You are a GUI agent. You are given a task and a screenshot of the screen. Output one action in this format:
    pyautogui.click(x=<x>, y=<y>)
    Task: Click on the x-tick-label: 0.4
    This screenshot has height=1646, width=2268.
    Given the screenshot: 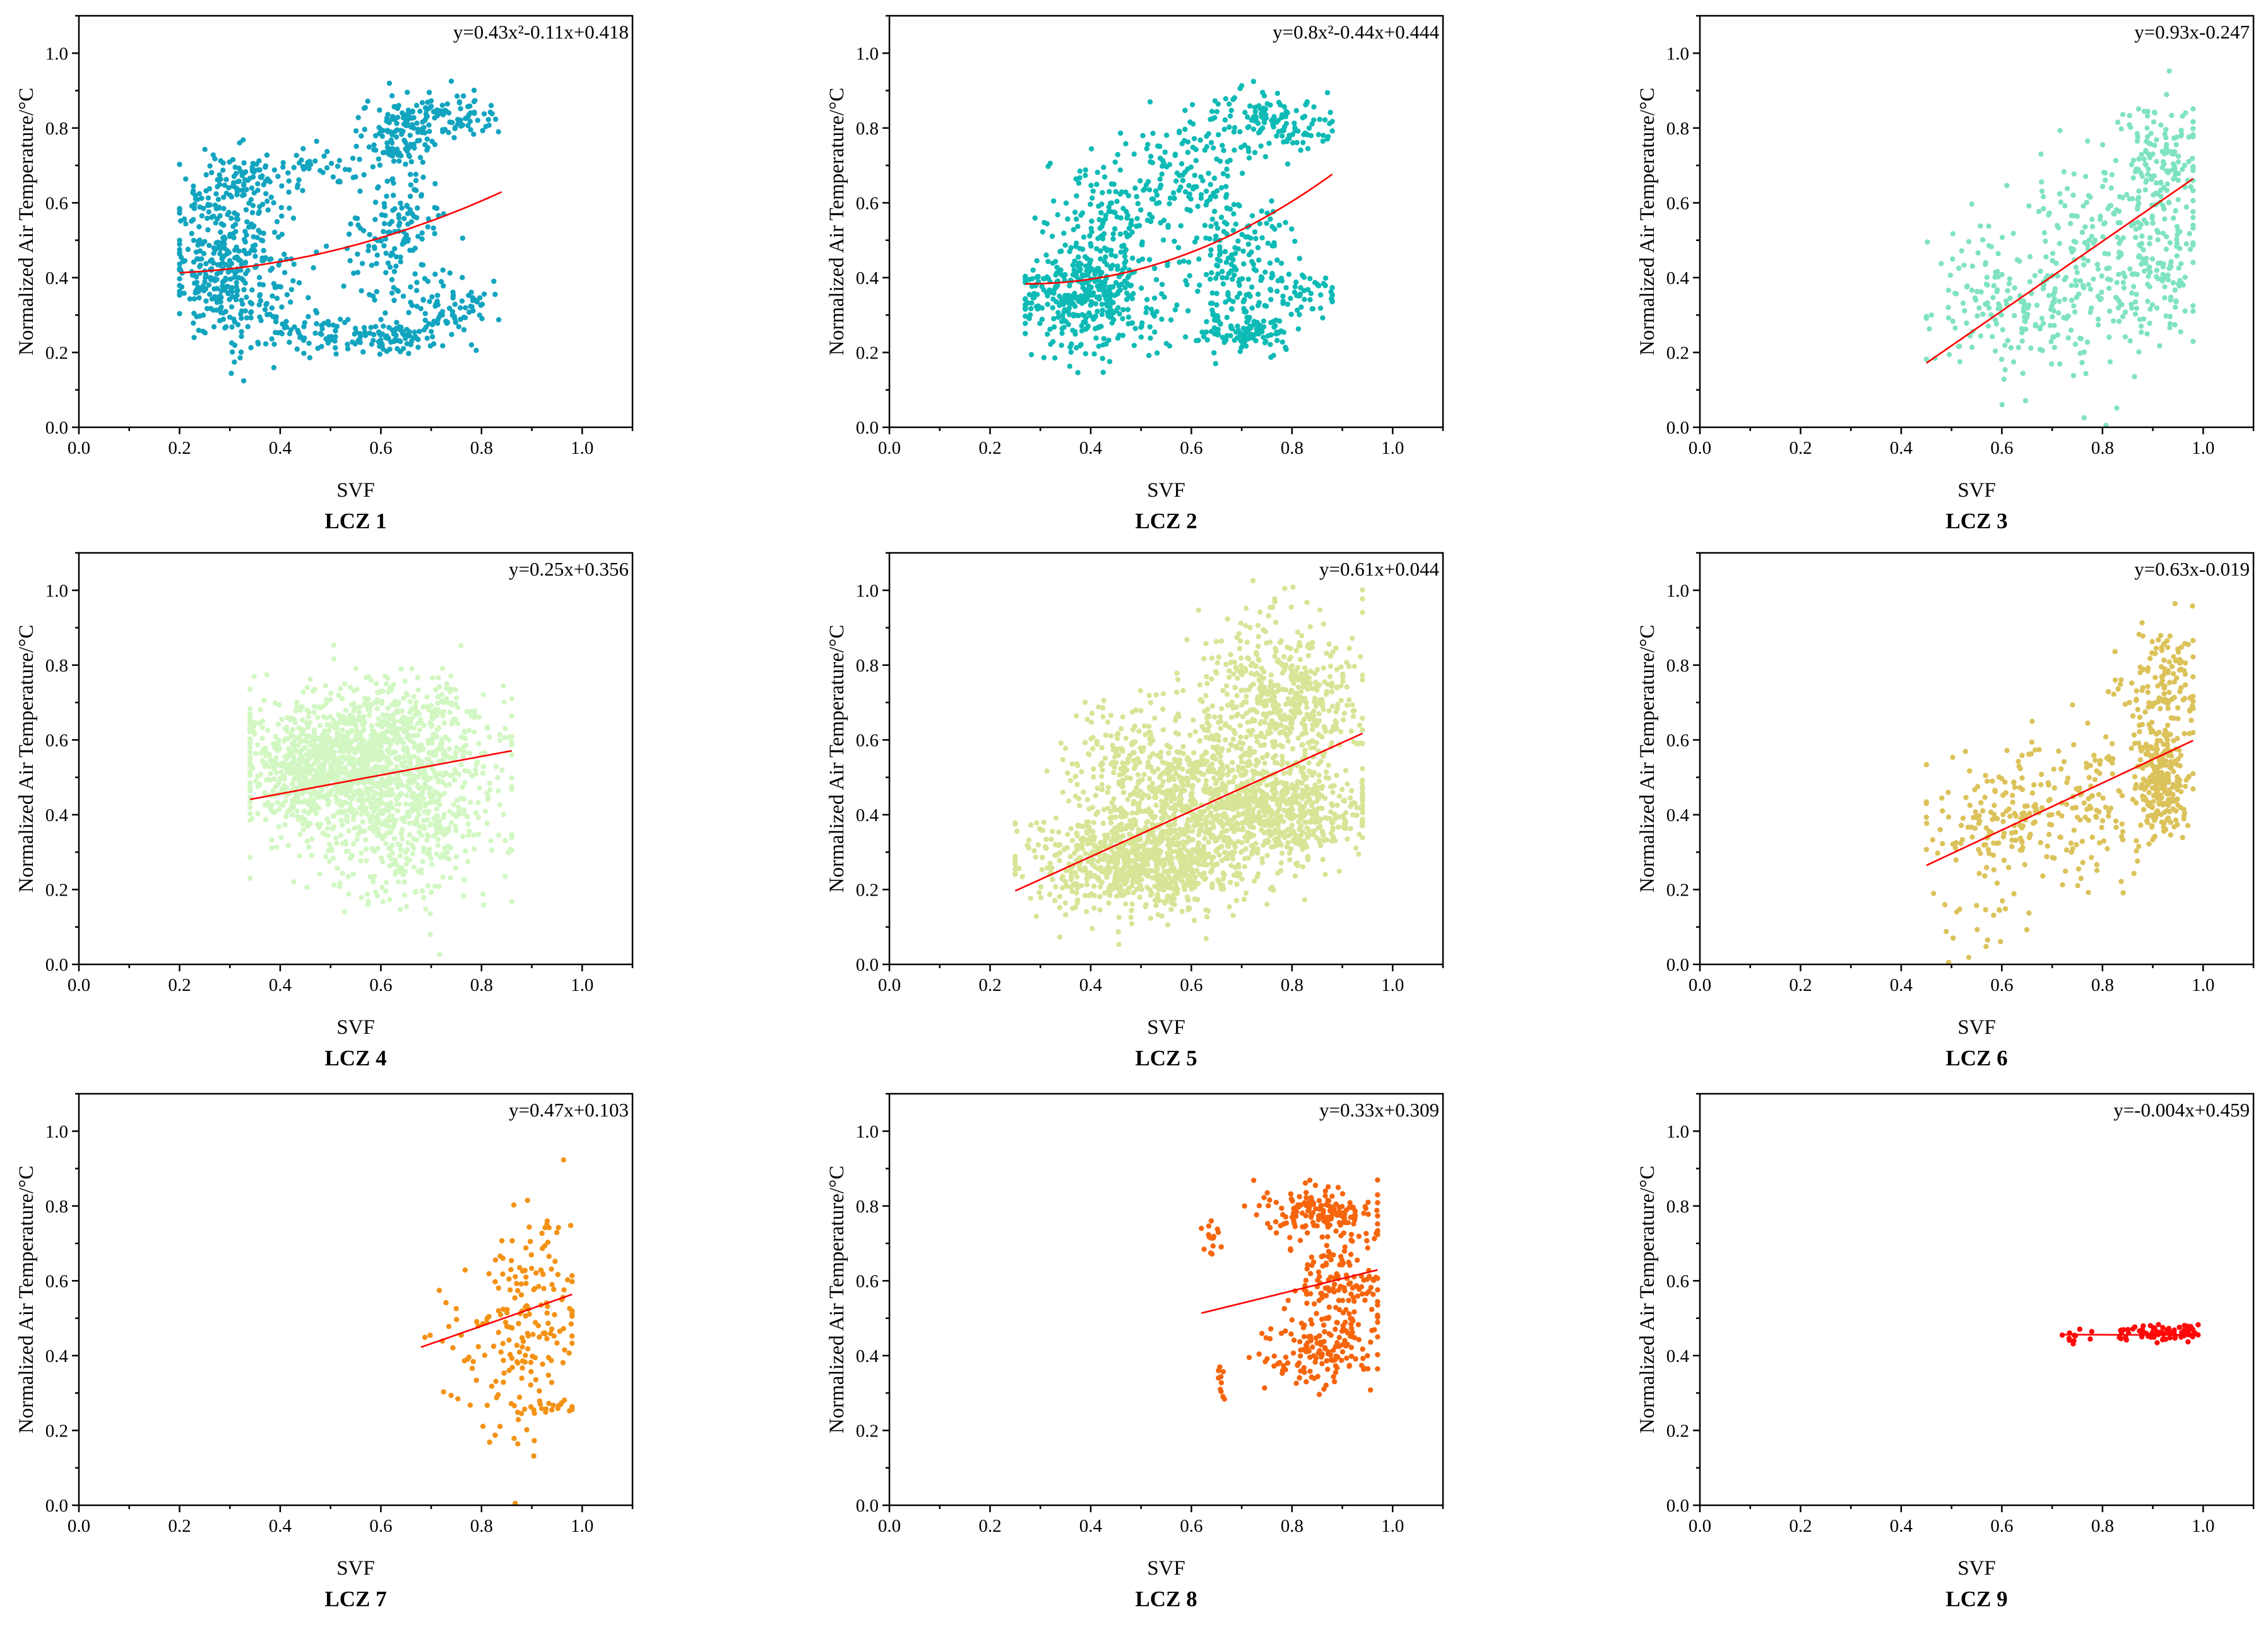 What is the action you would take?
    pyautogui.click(x=280, y=448)
    